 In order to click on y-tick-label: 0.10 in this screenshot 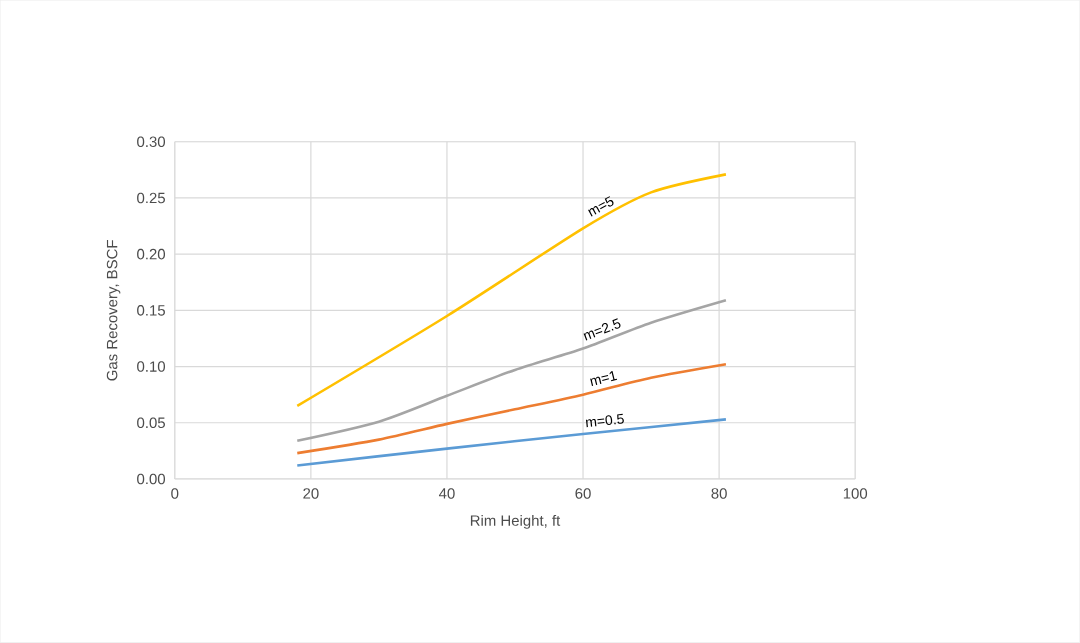, I will do `click(151, 366)`.